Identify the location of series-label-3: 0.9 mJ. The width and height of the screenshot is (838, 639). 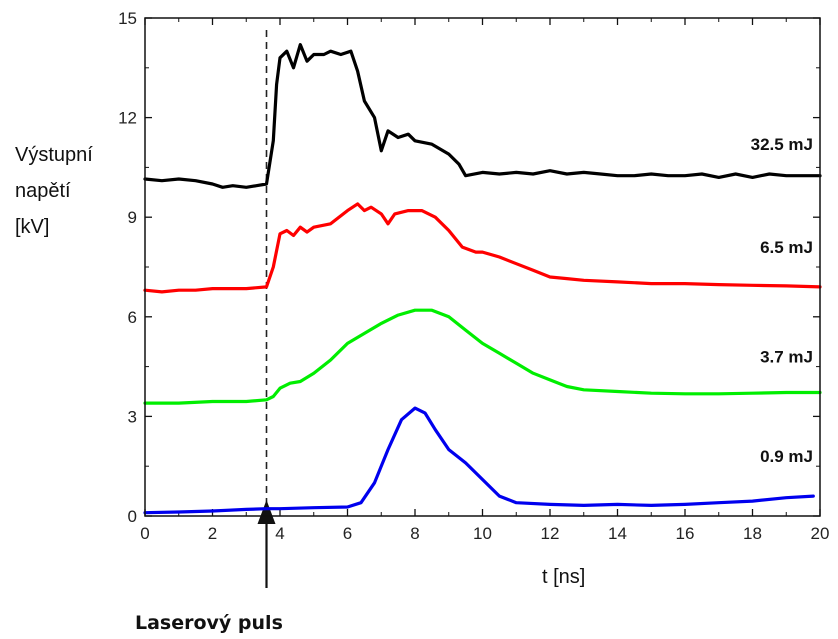
(786, 456).